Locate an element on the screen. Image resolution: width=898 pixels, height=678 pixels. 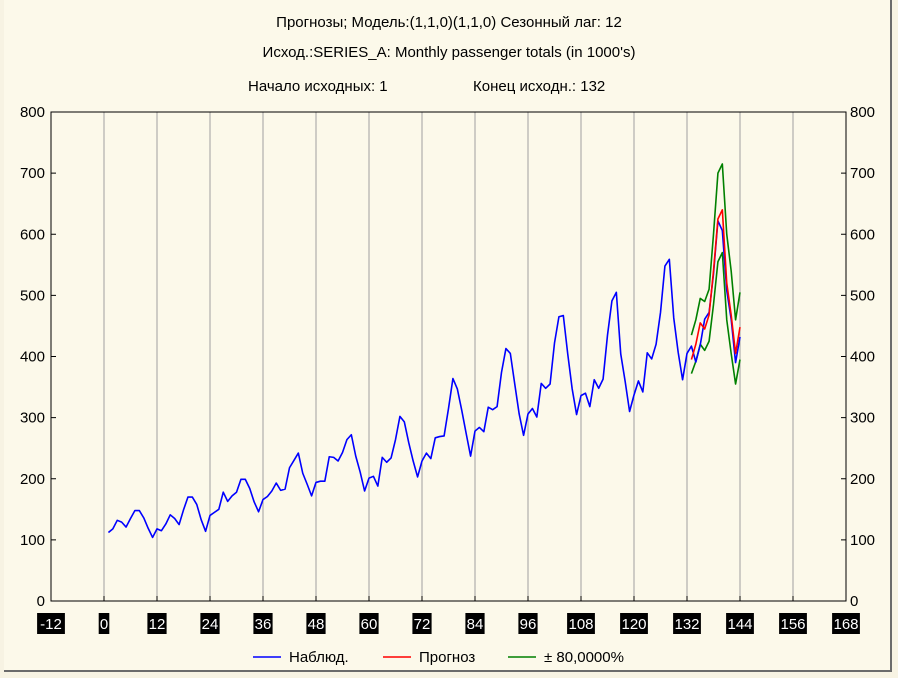
y-tick-label-right: 400 is located at coordinates (862, 357).